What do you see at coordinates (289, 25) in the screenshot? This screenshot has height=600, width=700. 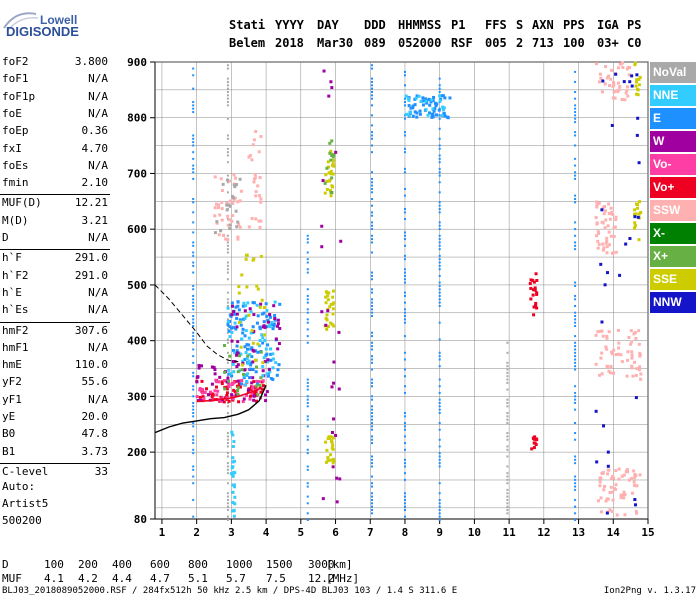 I see `header-label-1: YYYY` at bounding box center [289, 25].